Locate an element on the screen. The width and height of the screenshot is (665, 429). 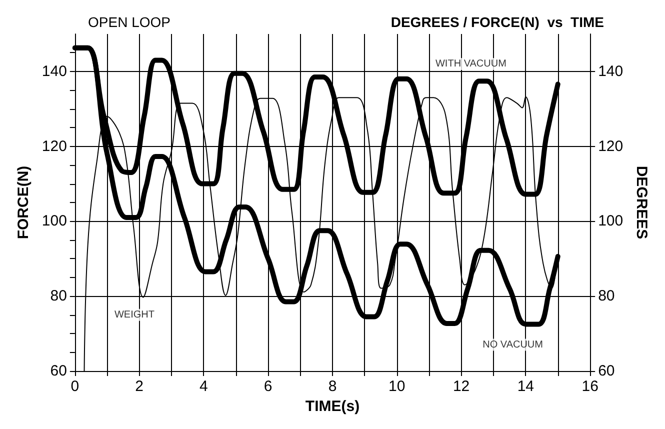
x-tick-label: 0 is located at coordinates (75, 386).